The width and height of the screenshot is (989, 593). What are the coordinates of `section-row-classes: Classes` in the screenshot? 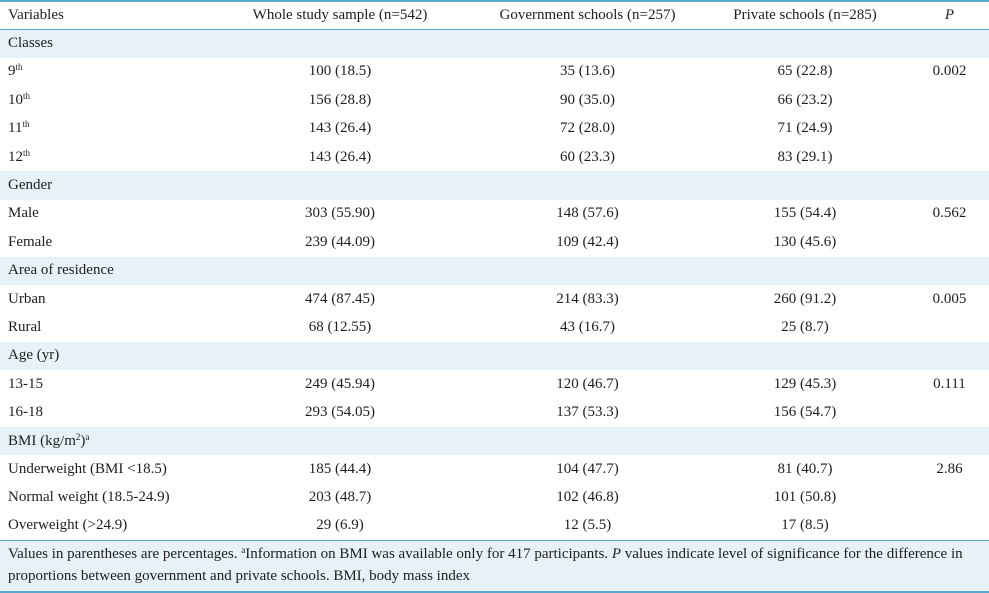 It's located at (494, 43).